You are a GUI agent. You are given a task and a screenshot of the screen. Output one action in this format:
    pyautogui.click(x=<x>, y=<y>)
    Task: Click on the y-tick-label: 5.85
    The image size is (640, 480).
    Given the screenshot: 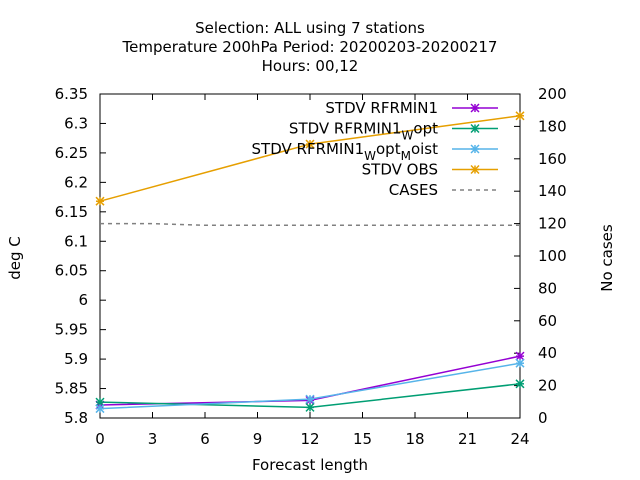 What is the action you would take?
    pyautogui.click(x=71, y=389)
    